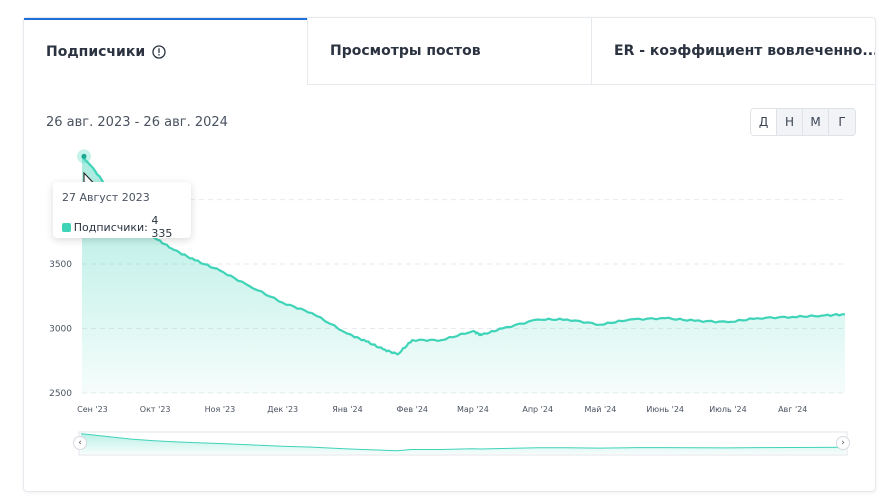 This screenshot has width=887, height=504. What do you see at coordinates (66, 227) in the screenshot?
I see `tooltip-swatch` at bounding box center [66, 227].